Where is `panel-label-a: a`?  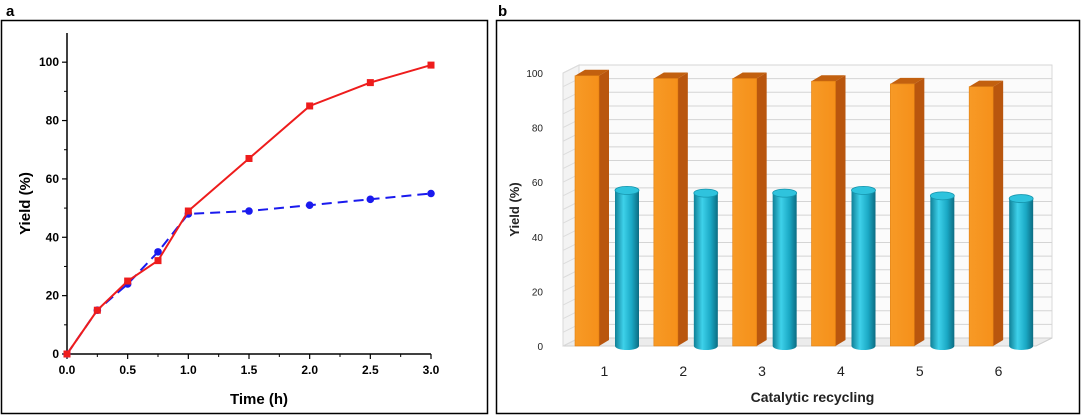 panel-label-a: a is located at coordinates (10, 11).